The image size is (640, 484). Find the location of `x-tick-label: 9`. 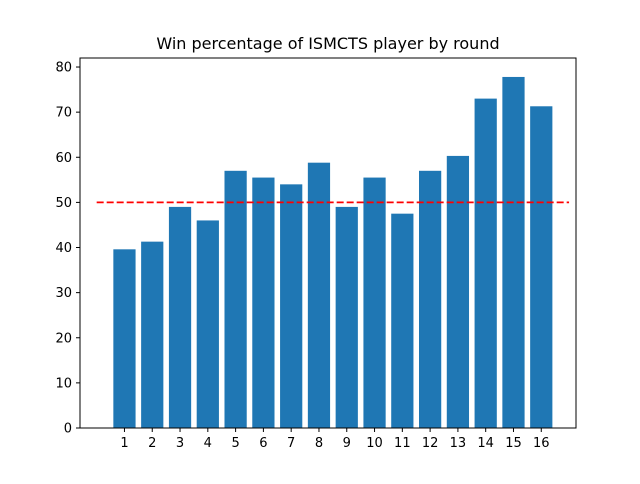

x-tick-label: 9 is located at coordinates (347, 443).